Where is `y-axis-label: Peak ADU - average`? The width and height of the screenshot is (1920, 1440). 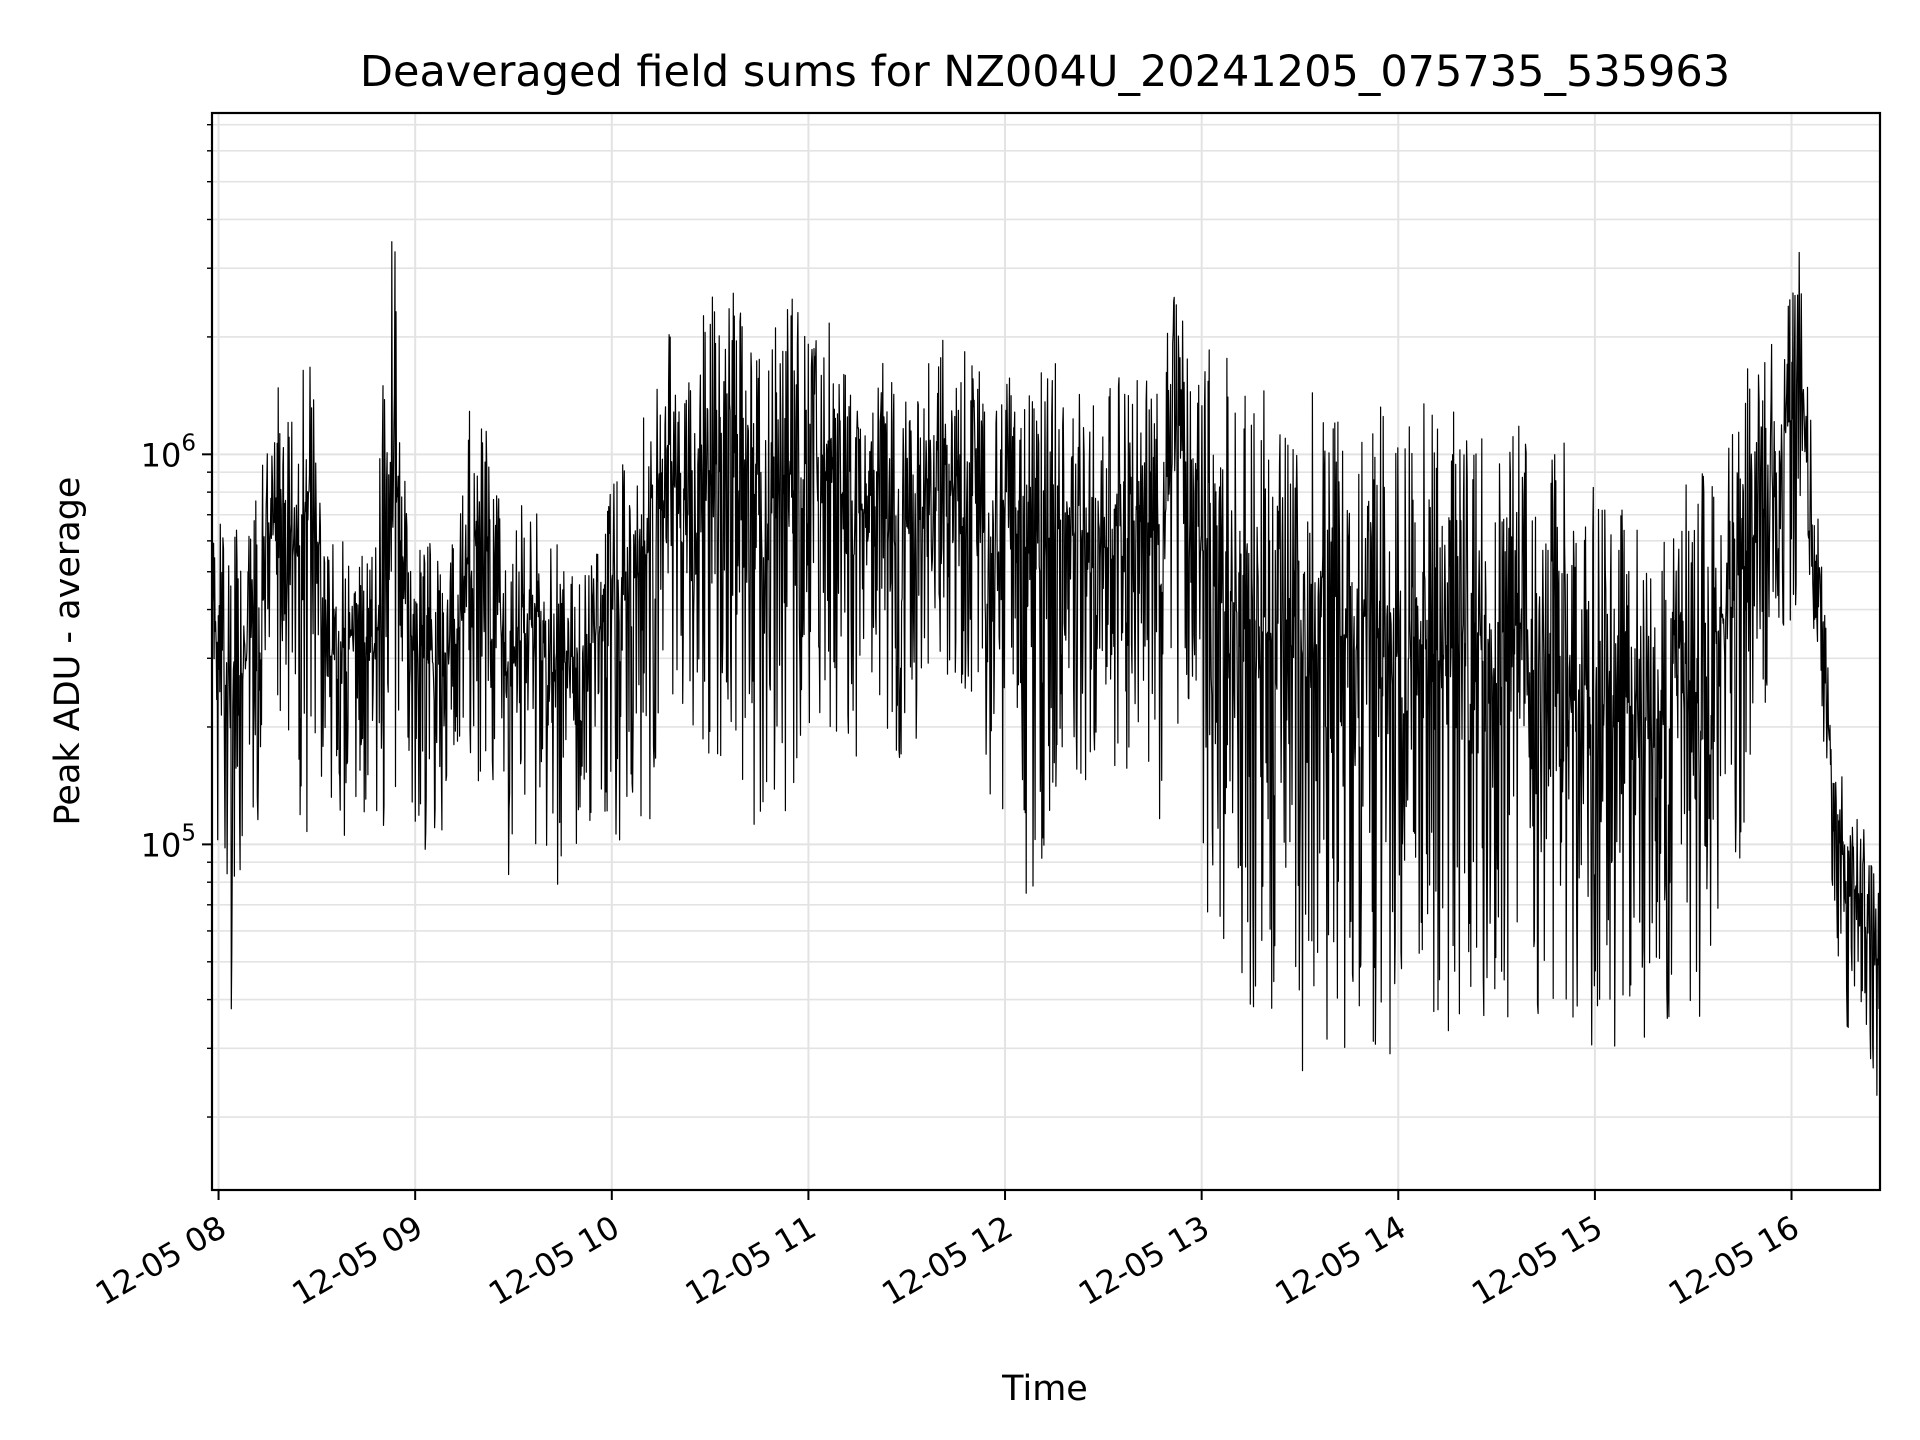 y-axis-label: Peak ADU - average is located at coordinates (68, 651).